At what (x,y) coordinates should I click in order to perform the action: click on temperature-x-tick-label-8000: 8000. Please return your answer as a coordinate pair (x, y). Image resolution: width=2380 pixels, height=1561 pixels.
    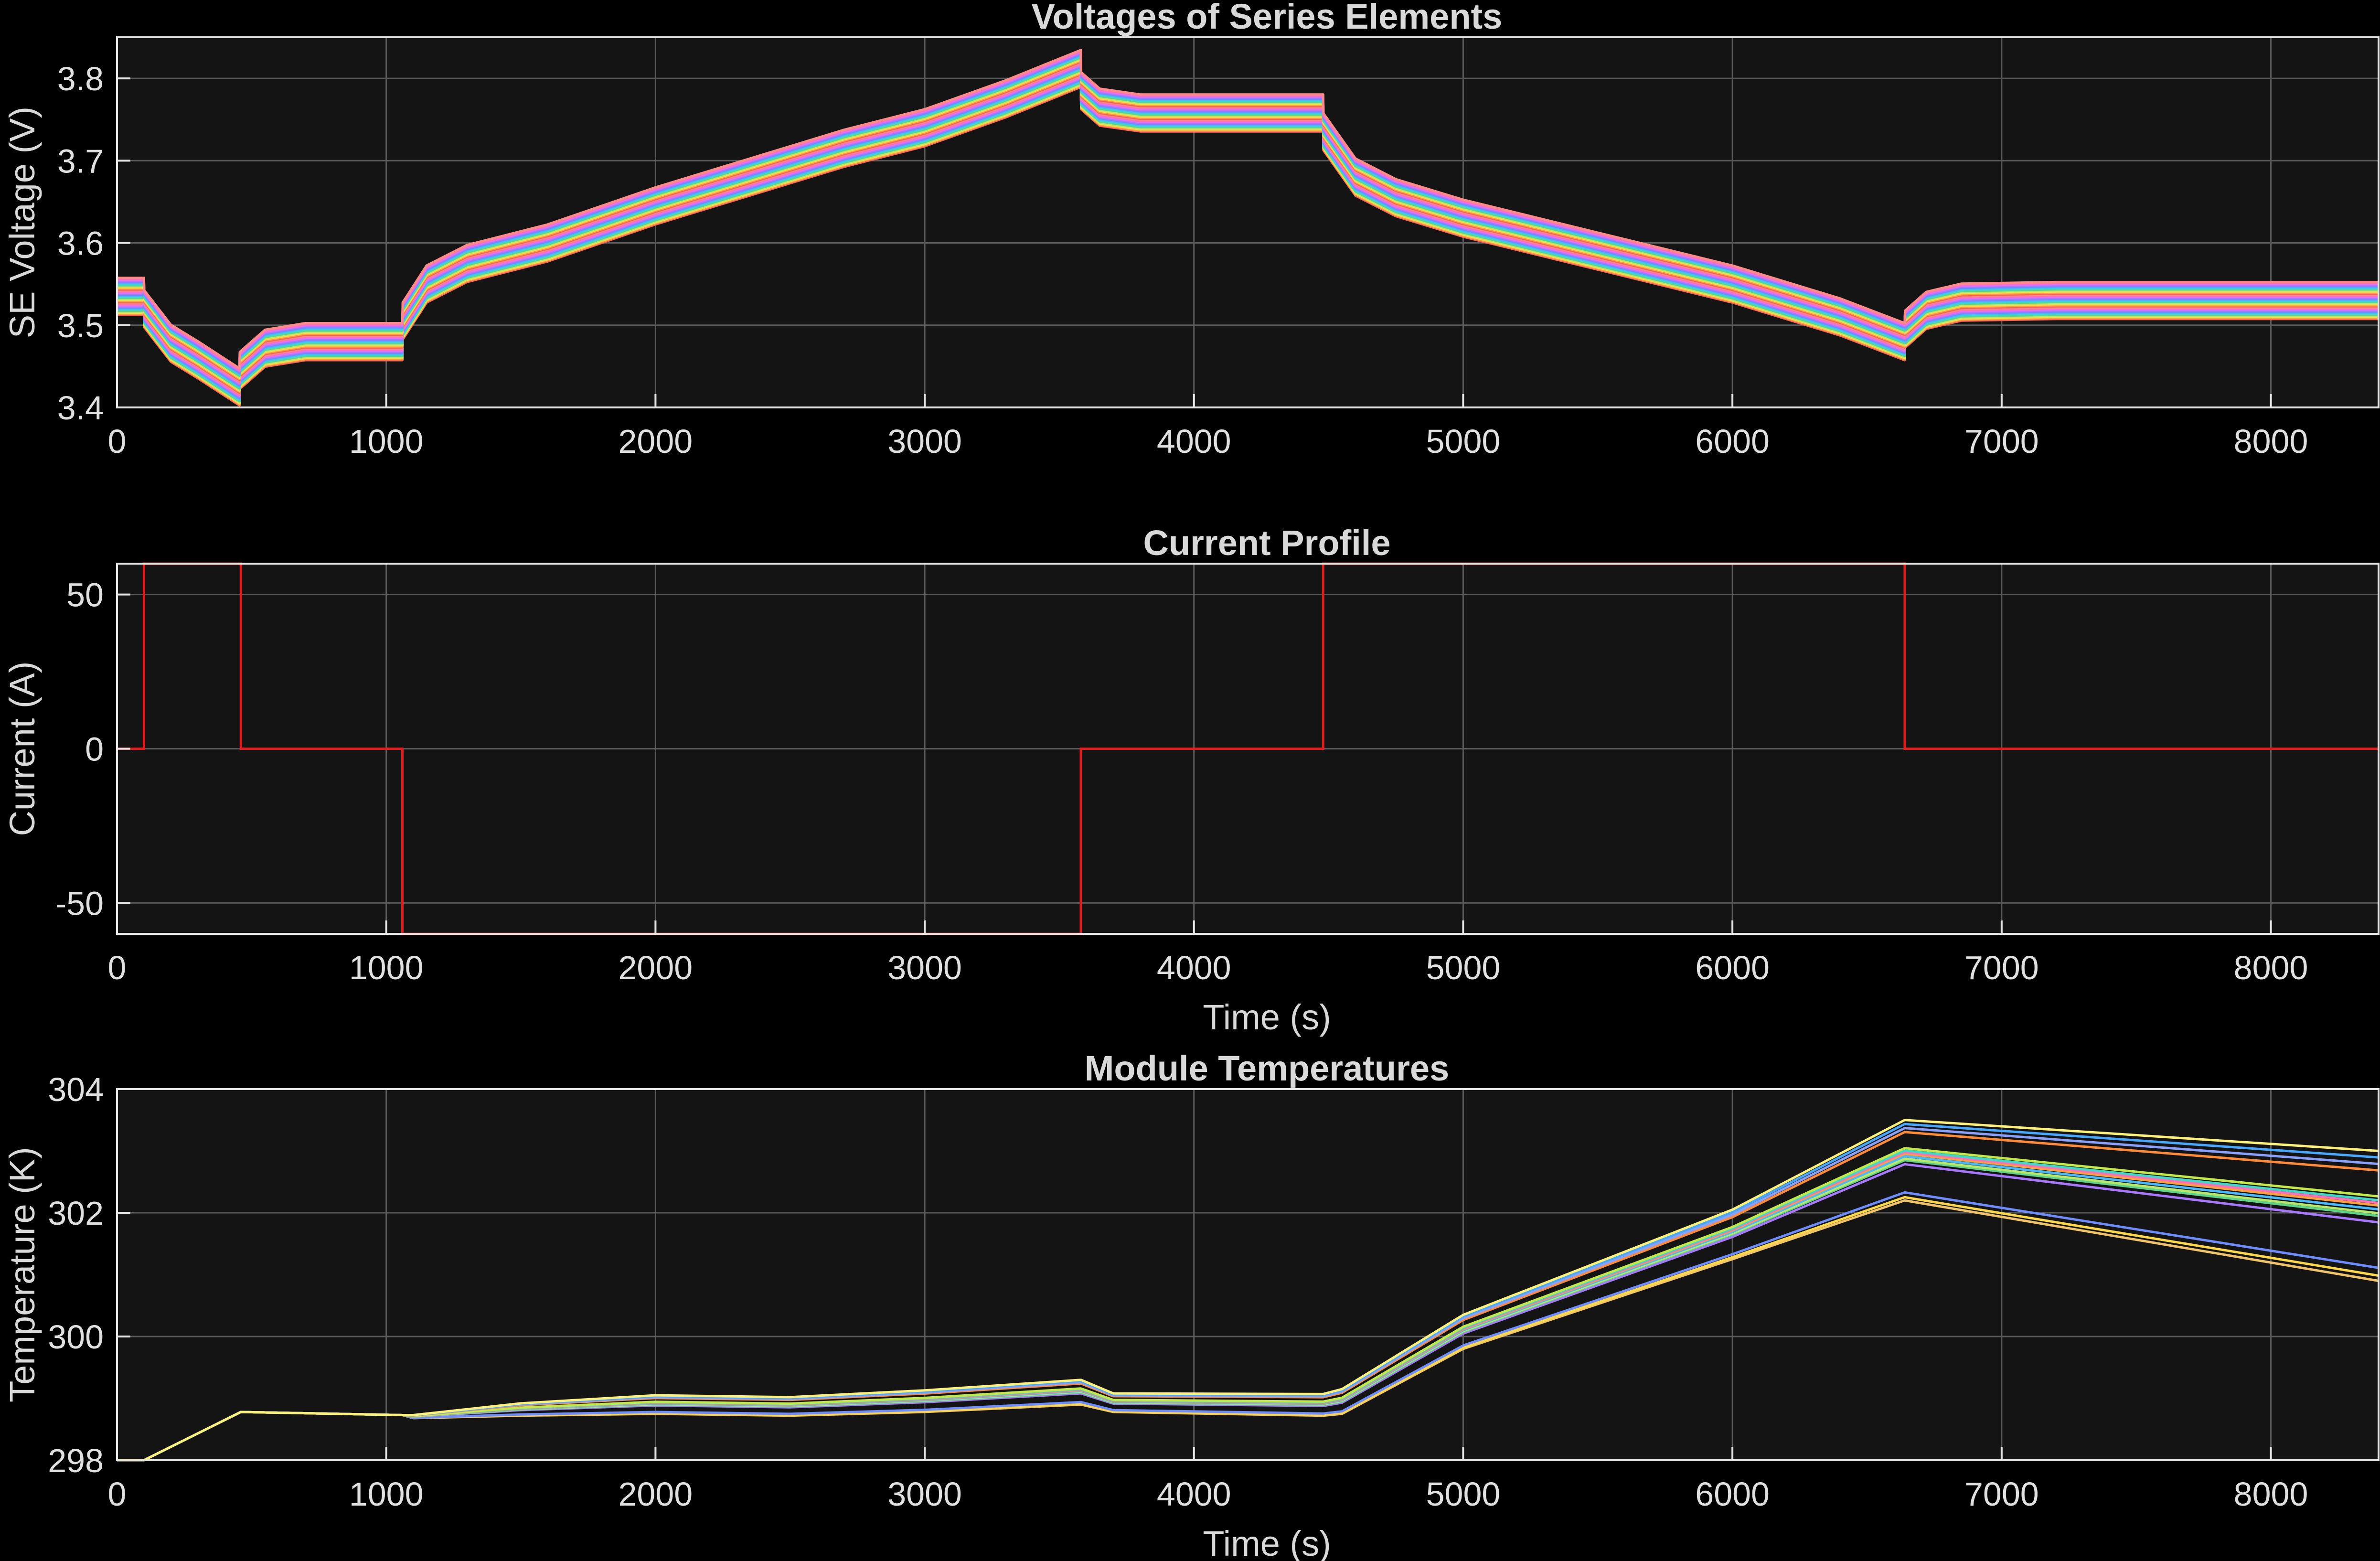
    Looking at the image, I should click on (2271, 1494).